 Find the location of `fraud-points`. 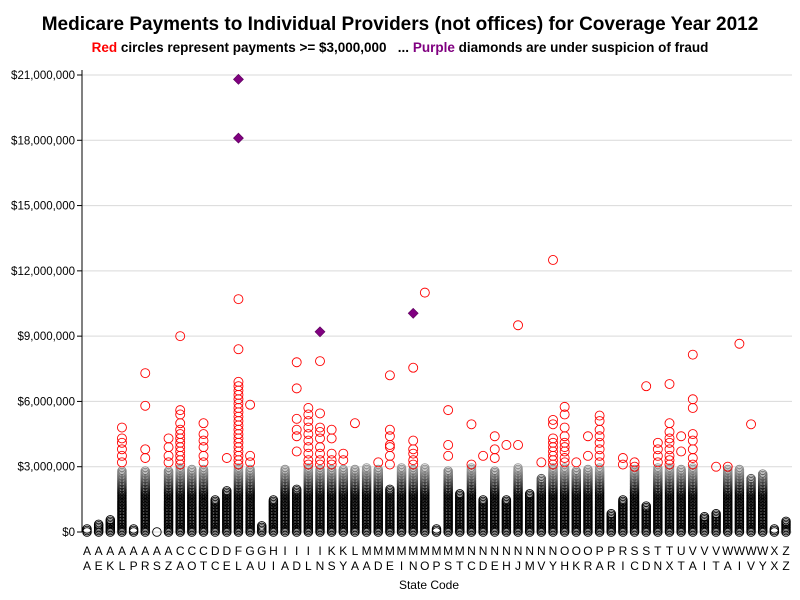

fraud-points is located at coordinates (326, 205).